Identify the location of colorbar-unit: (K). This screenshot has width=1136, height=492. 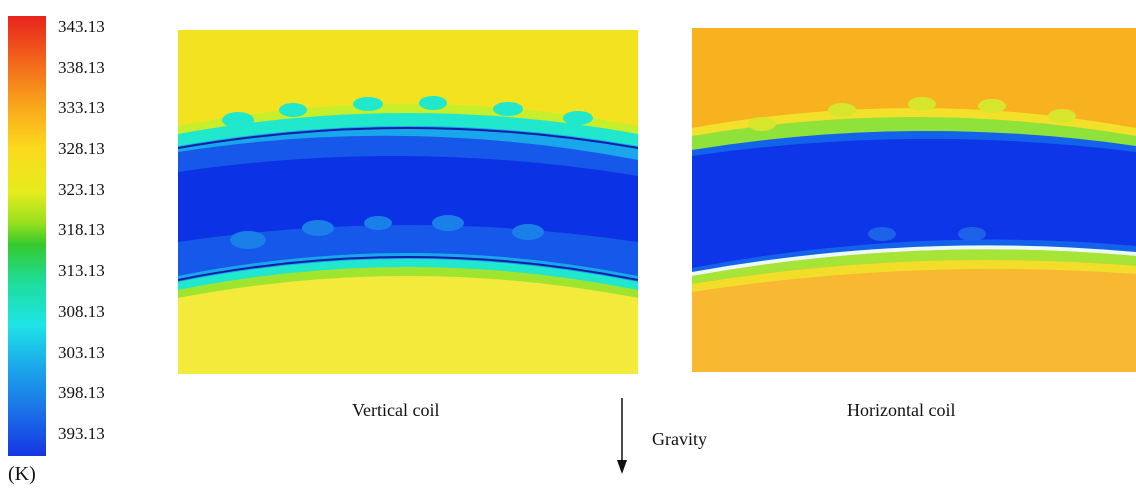
(22, 474).